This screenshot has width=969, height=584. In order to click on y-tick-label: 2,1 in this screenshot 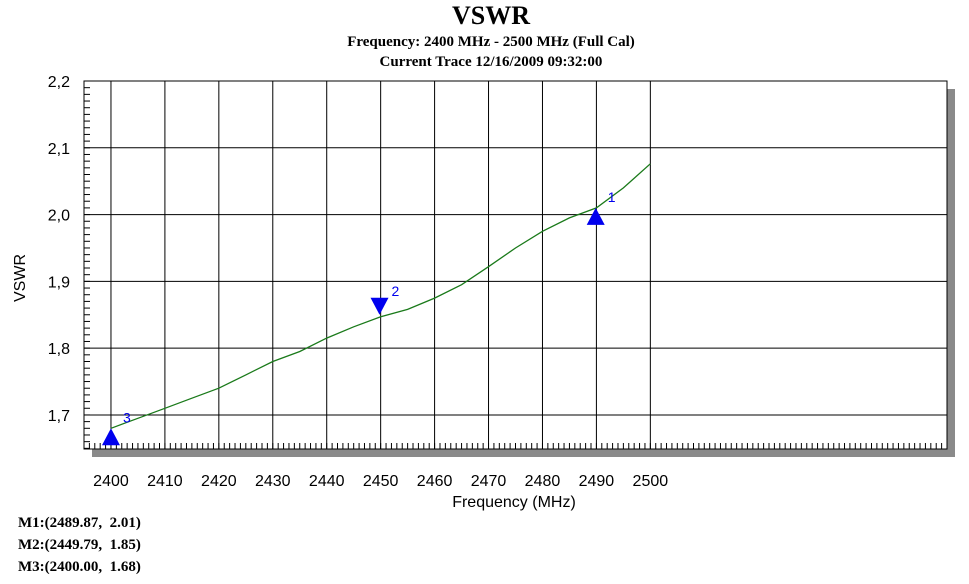, I will do `click(59, 149)`.